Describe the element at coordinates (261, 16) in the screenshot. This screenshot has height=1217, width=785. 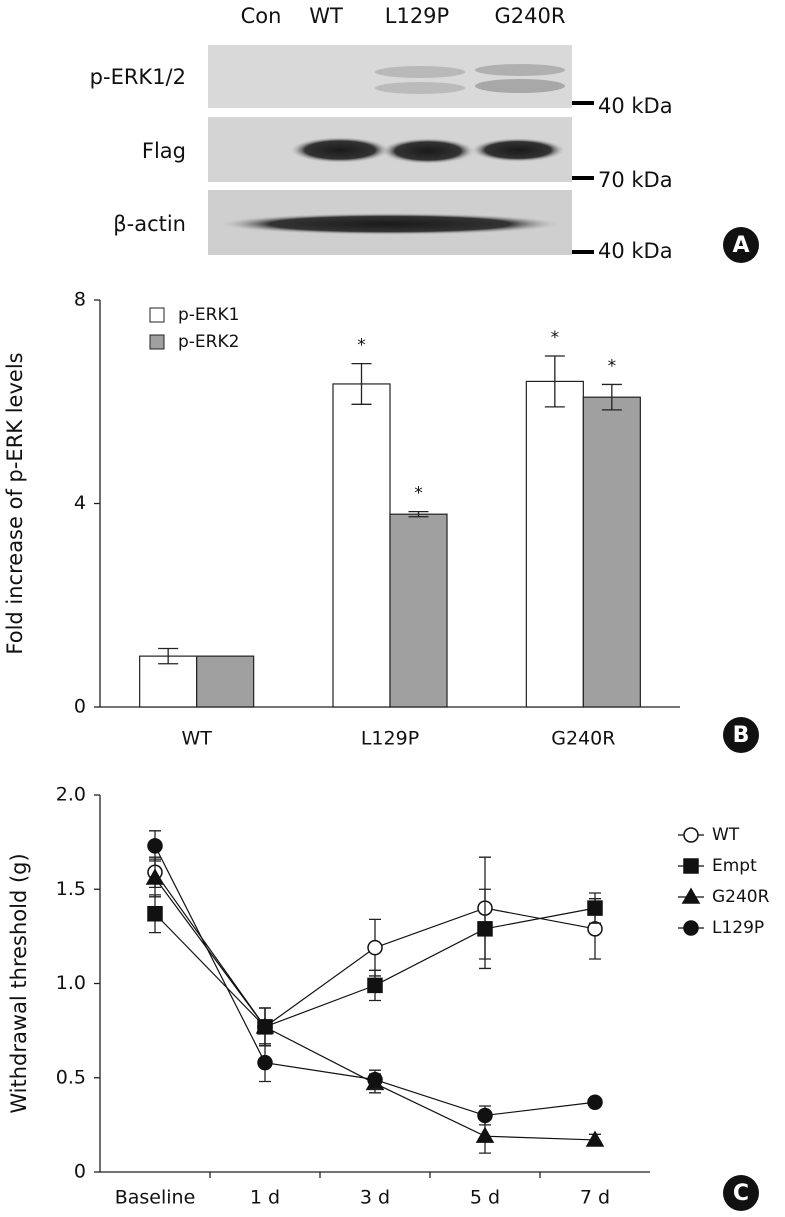
I see `lane-label: Con` at that location.